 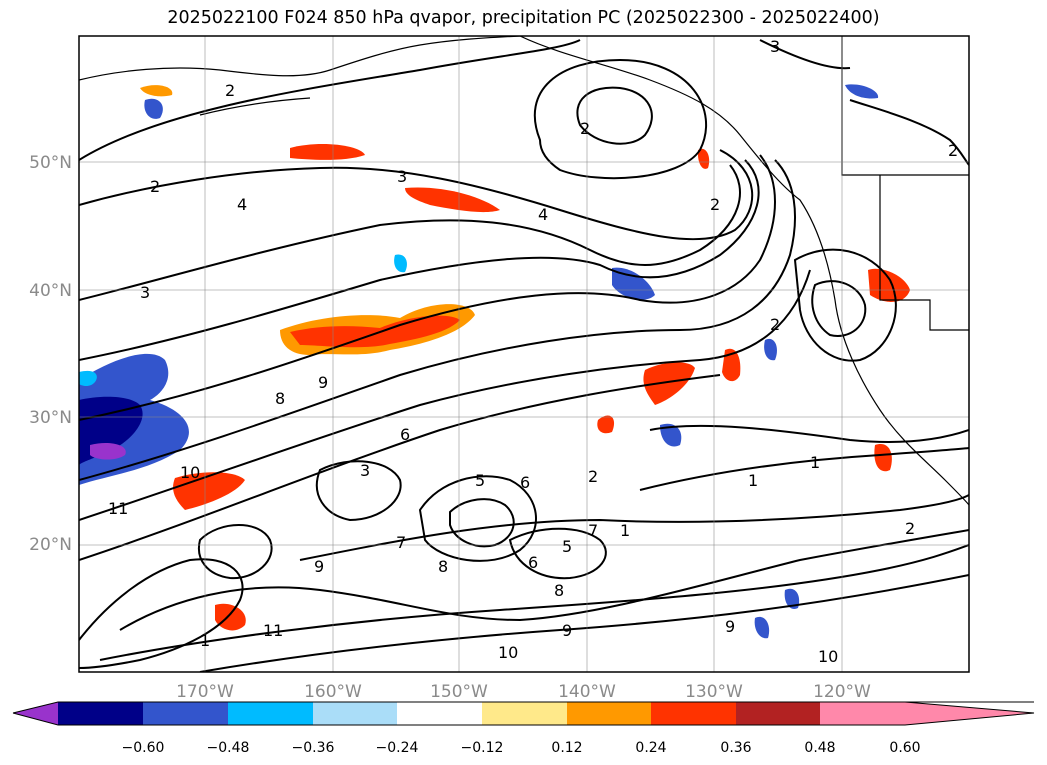 I want to click on colorbar-extension-high, so click(x=969, y=713).